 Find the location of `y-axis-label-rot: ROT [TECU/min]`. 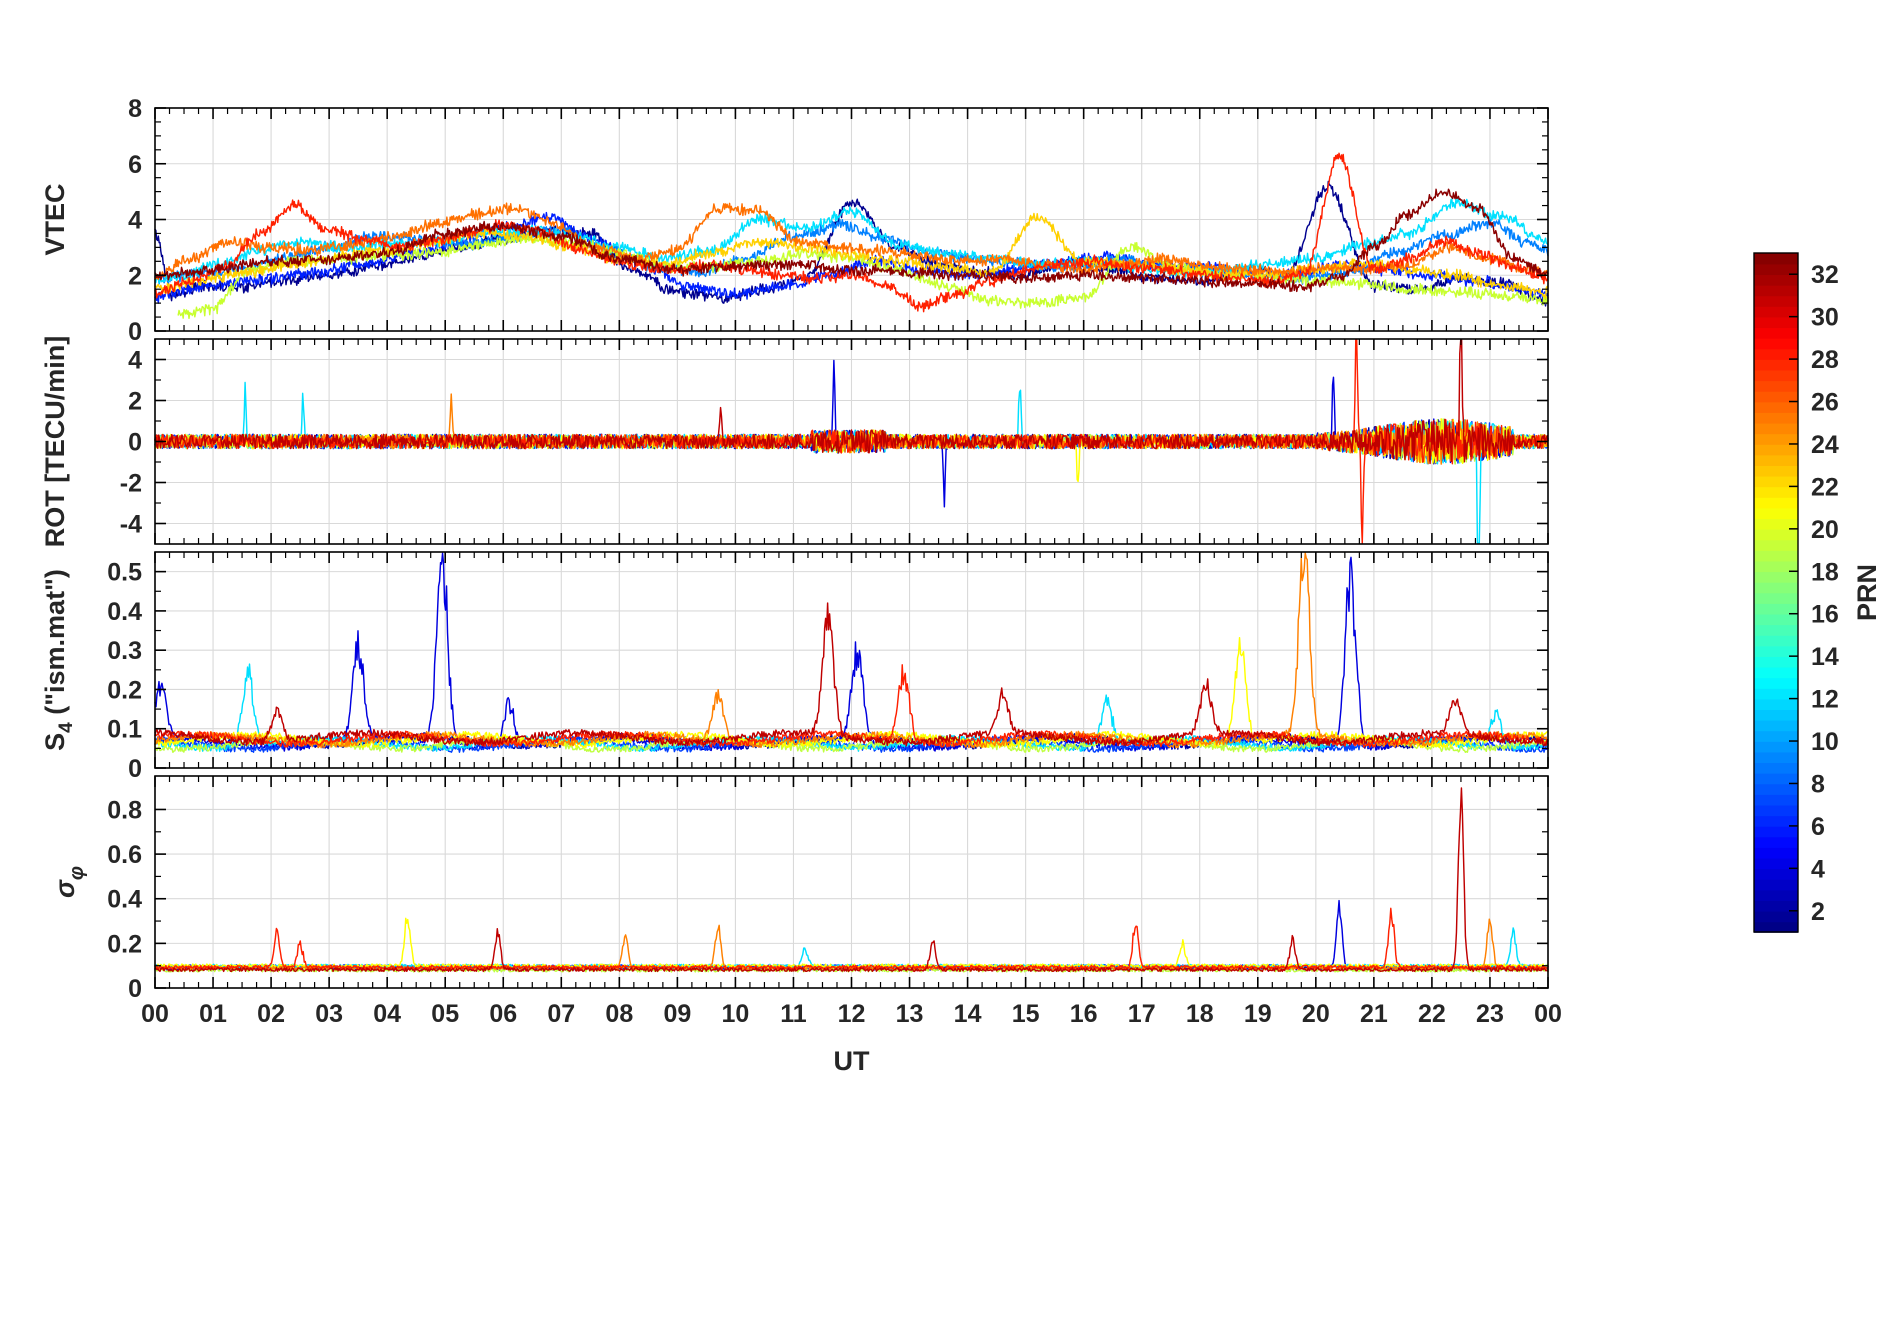

y-axis-label-rot: ROT [TECU/min] is located at coordinates (55, 441).